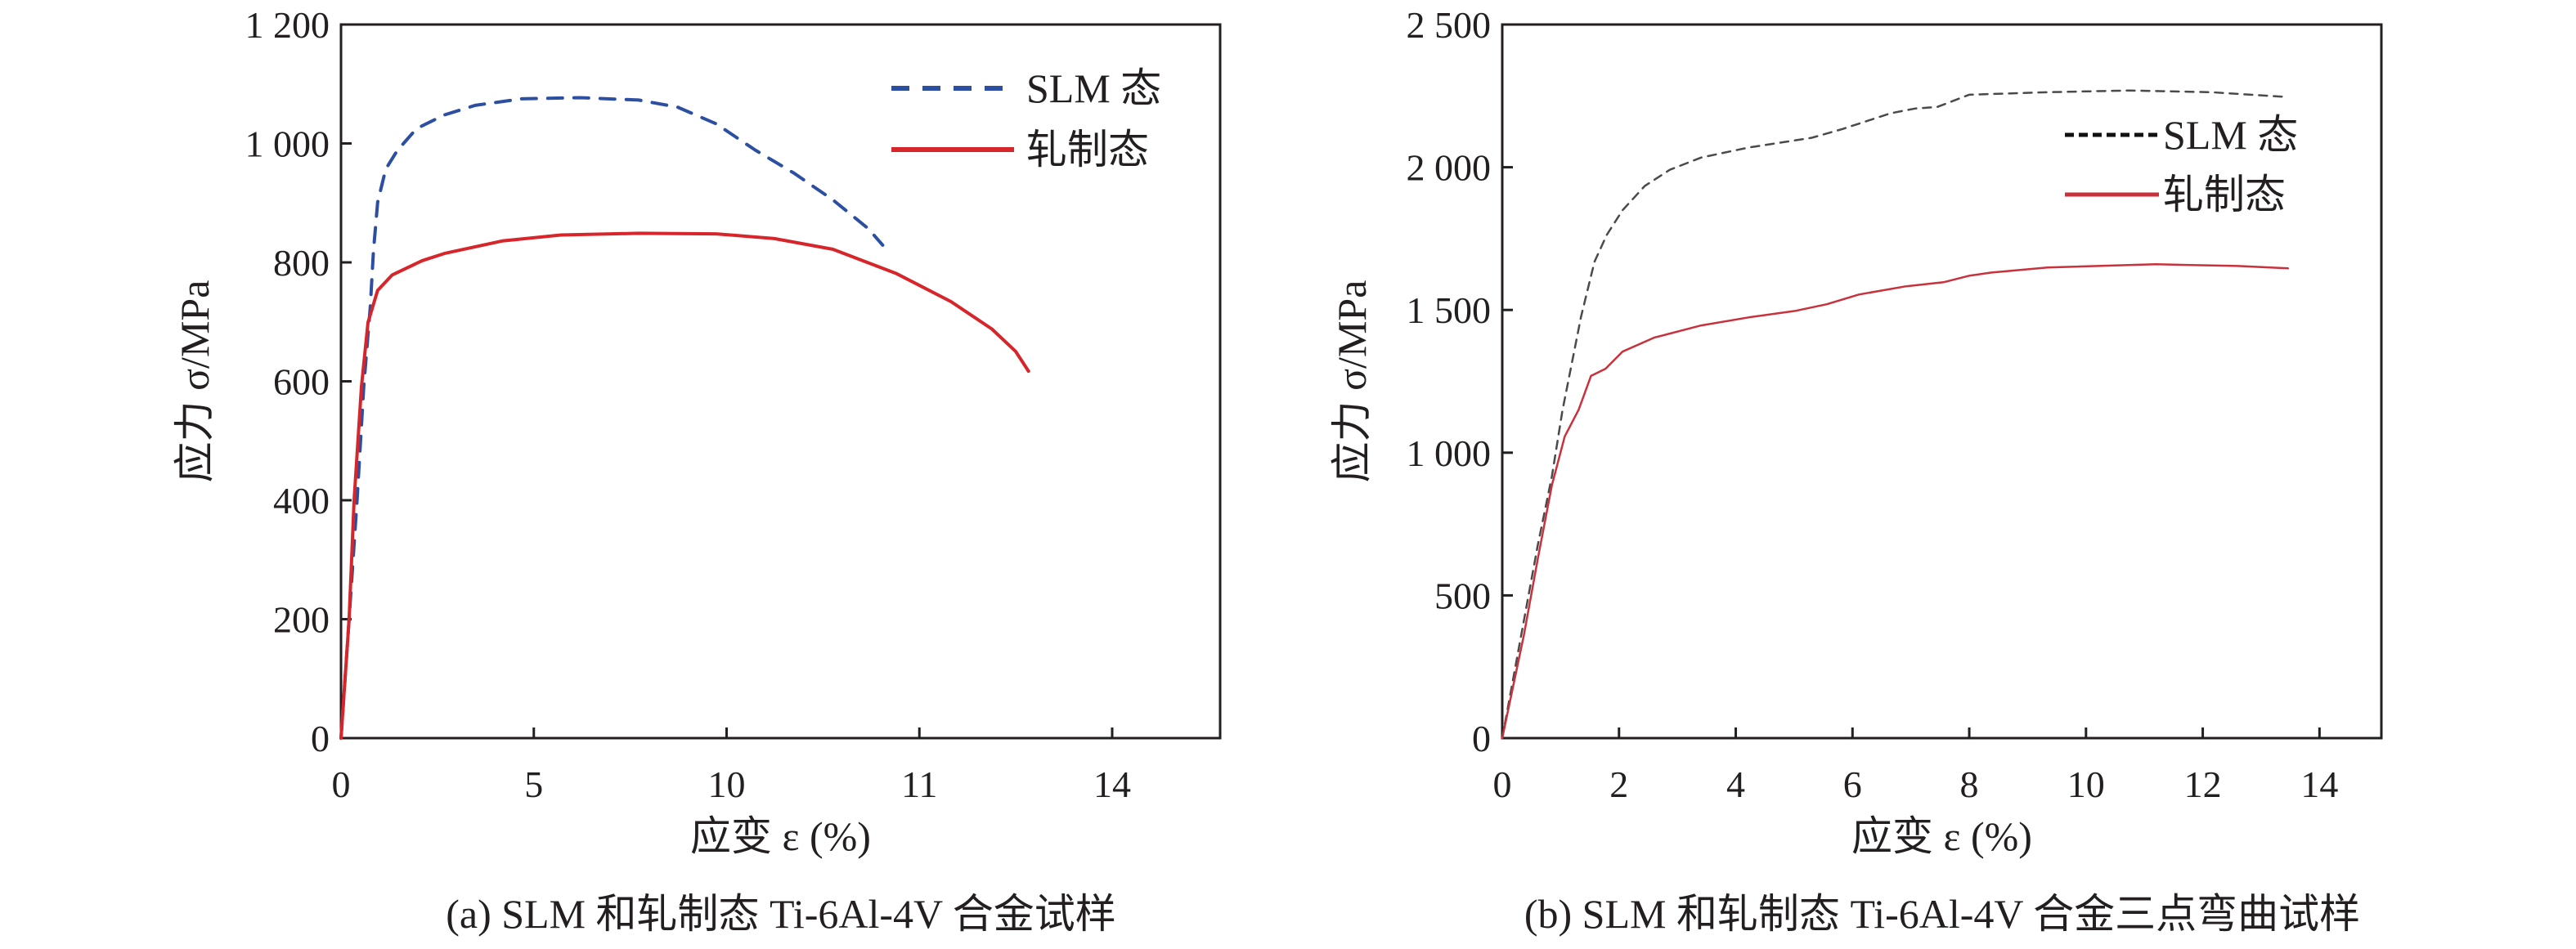 Image resolution: width=2576 pixels, height=949 pixels. What do you see at coordinates (1942, 914) in the screenshot?
I see `figure-caption: (b) SLM 和轧制态 Ti-6Al-4V 合金三点弯曲试样` at bounding box center [1942, 914].